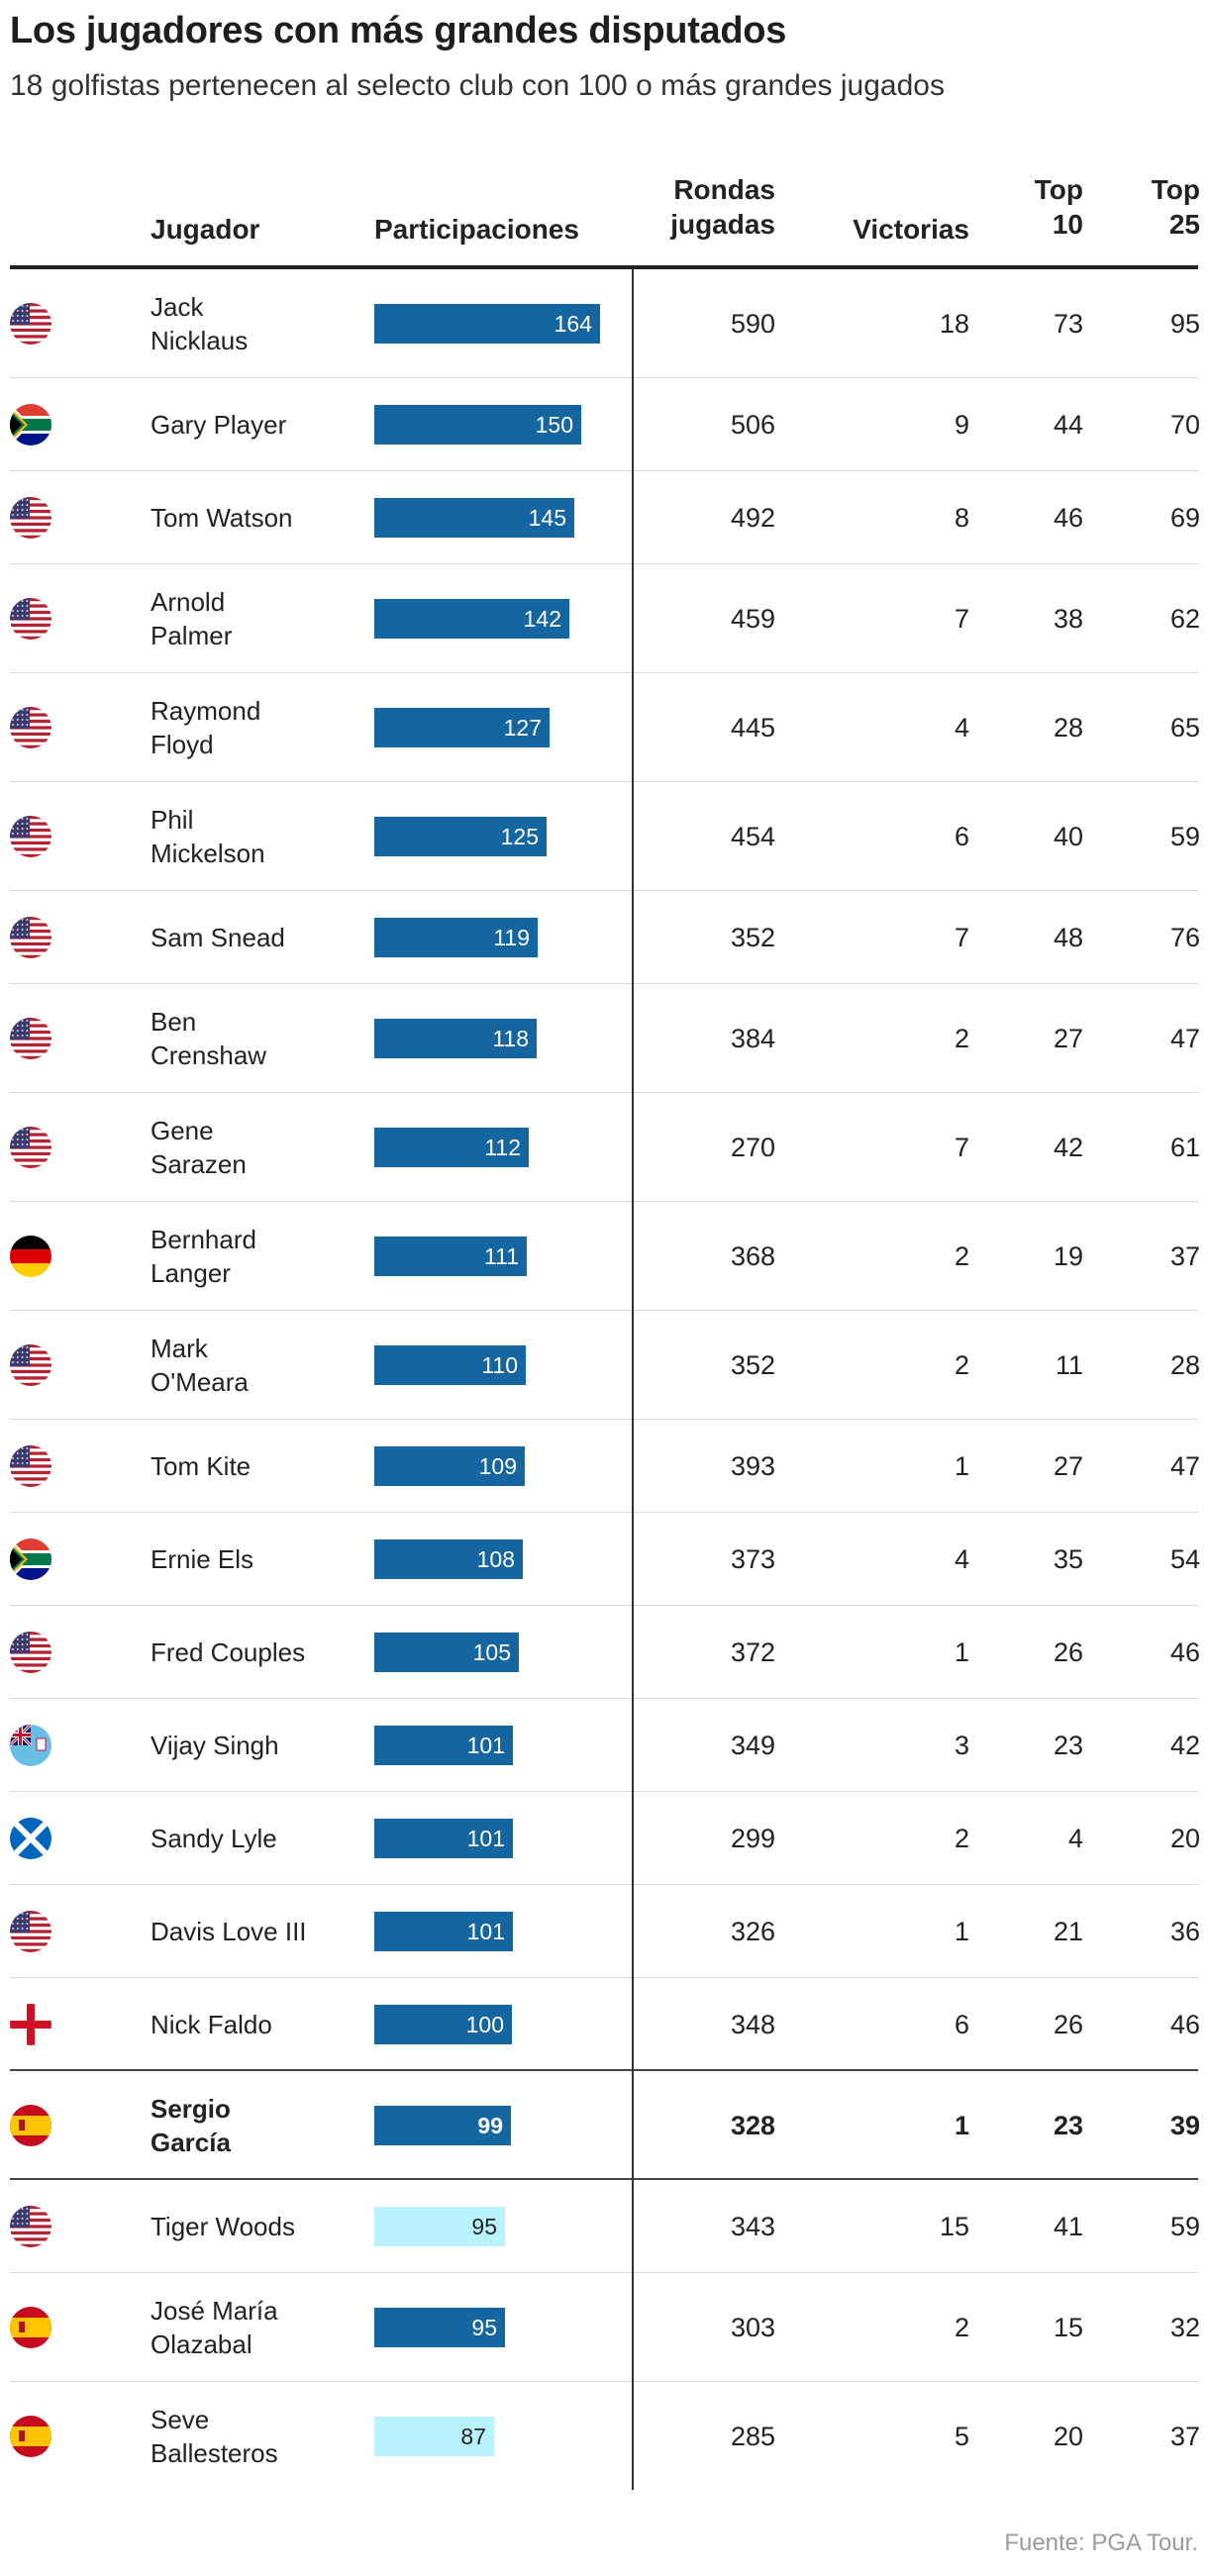  Describe the element at coordinates (446, 1653) in the screenshot. I see `participaciones-bar: 105` at that location.